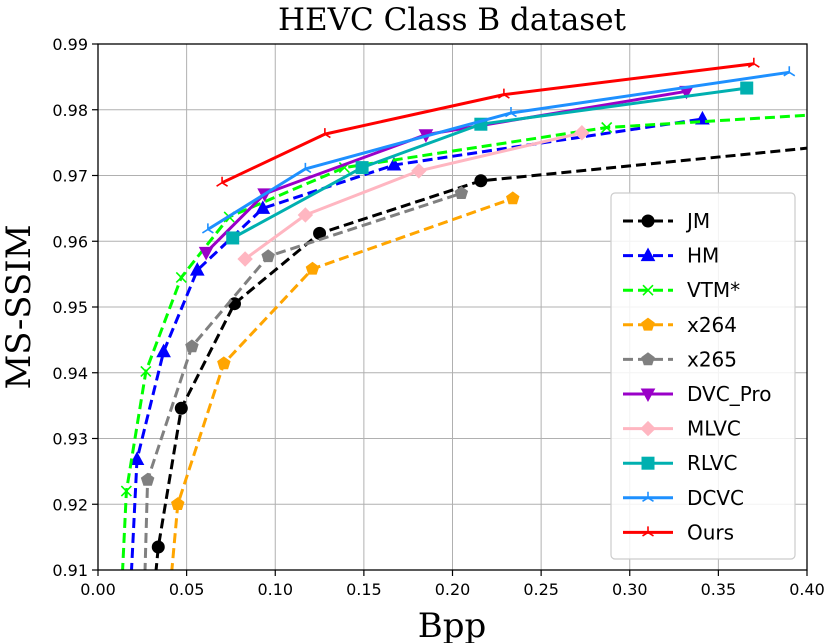 The width and height of the screenshot is (830, 643). Describe the element at coordinates (712, 463) in the screenshot. I see `legend-label: RLVC` at that location.